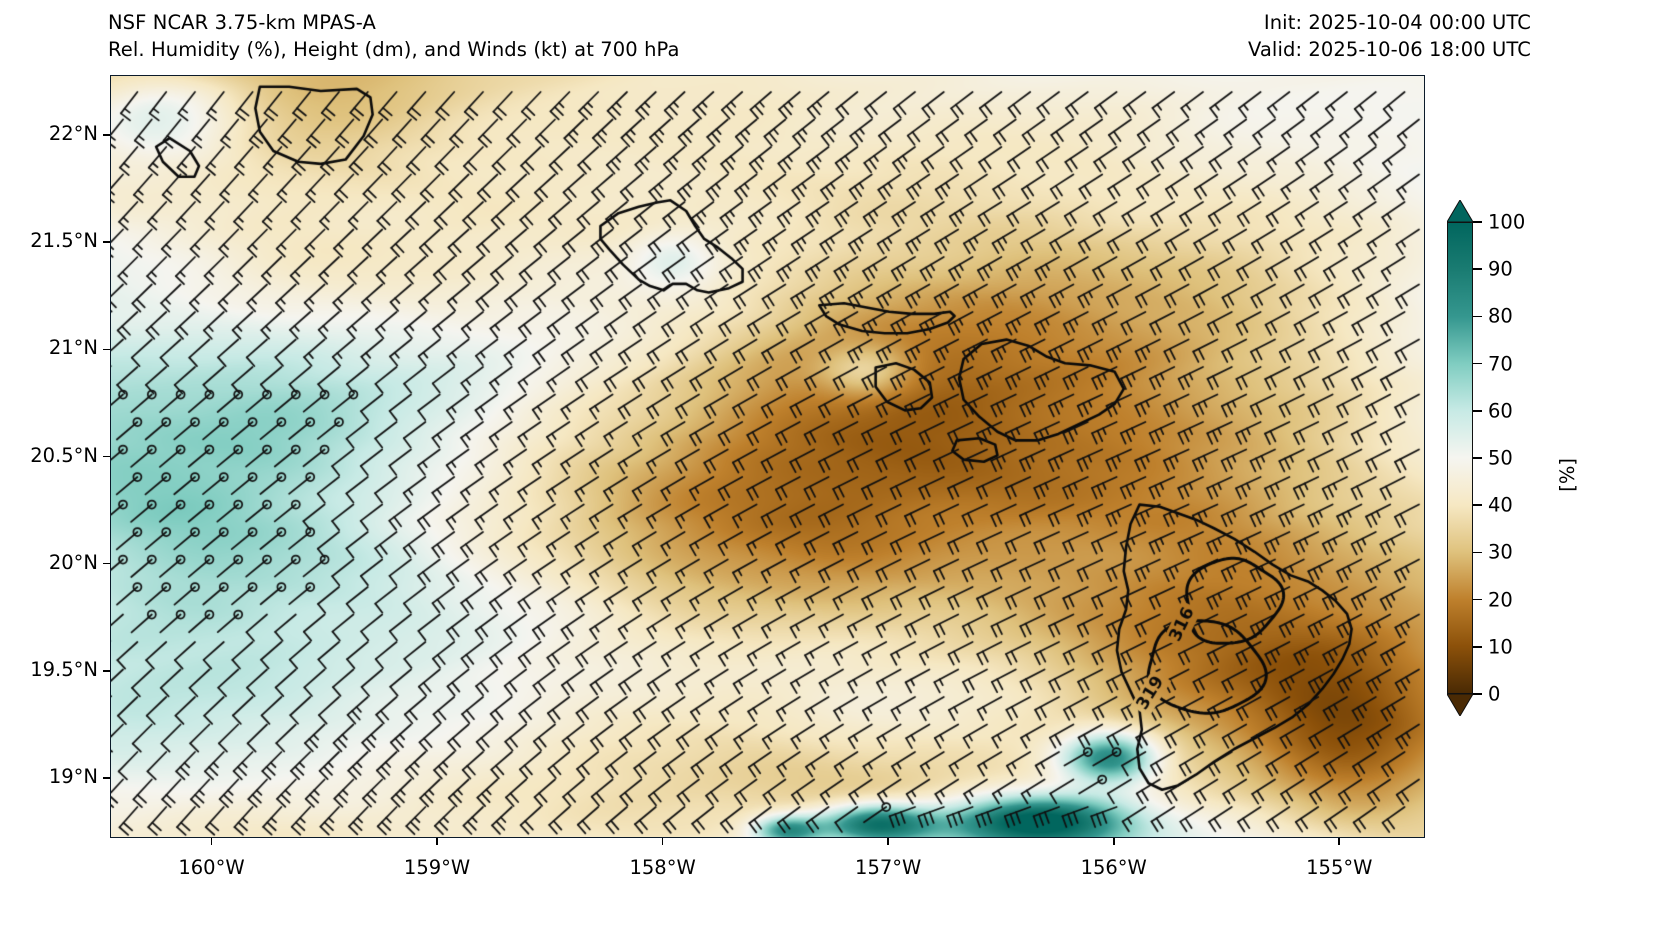 The width and height of the screenshot is (1655, 941). Describe the element at coordinates (1567, 475) in the screenshot. I see `colorbar-unit-label: [%]` at that location.